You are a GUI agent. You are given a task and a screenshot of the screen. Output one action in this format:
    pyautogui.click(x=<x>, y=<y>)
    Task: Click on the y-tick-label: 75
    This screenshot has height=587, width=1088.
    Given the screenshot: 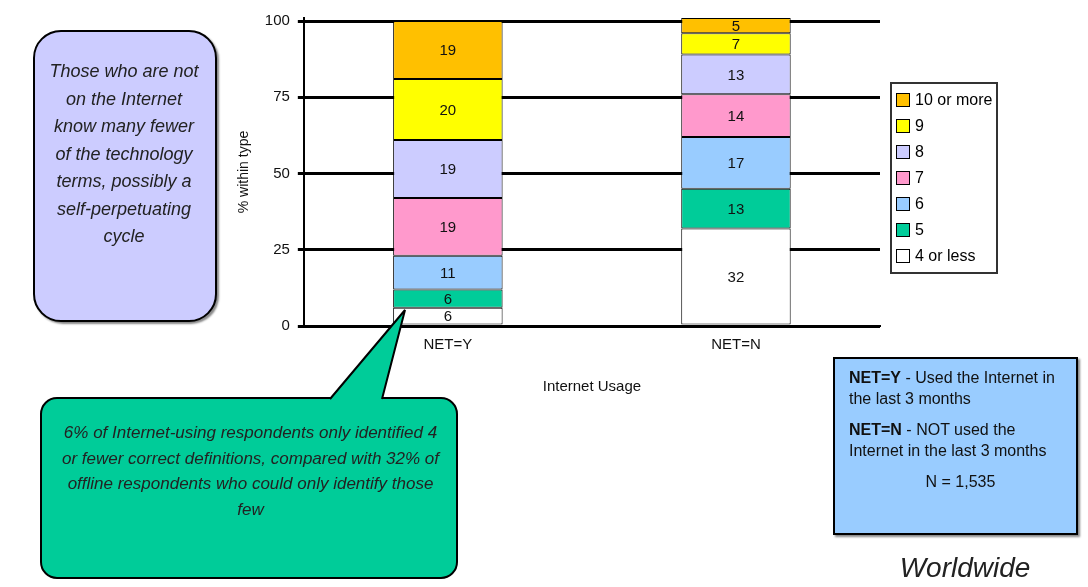 What is the action you would take?
    pyautogui.click(x=281, y=96)
    